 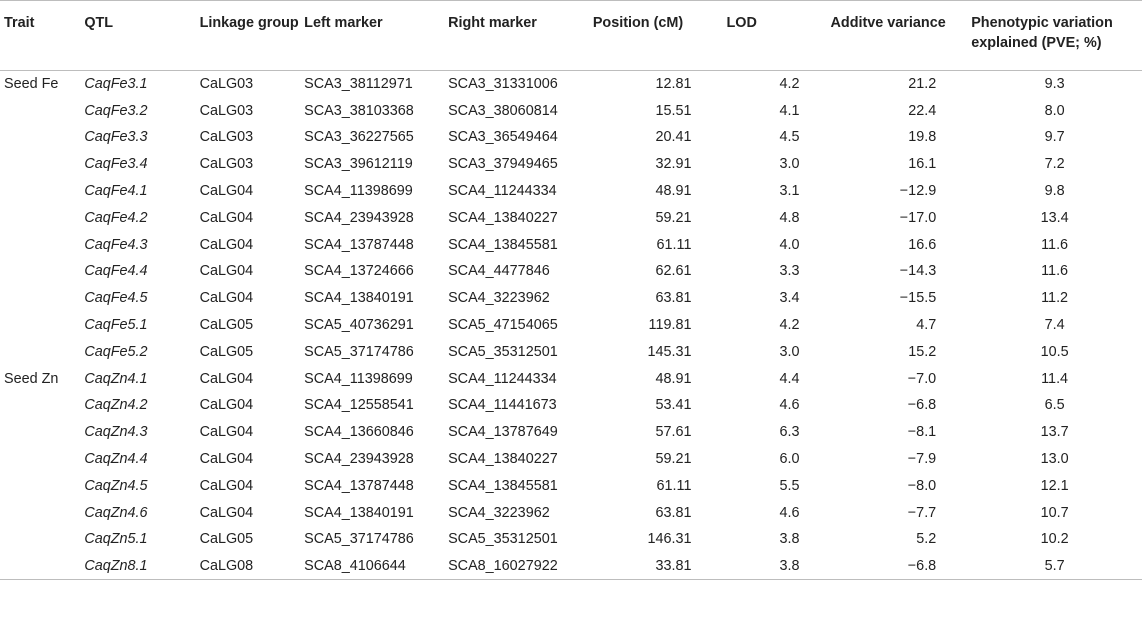 I want to click on cell-left-marker: SCA5_40736291, so click(x=359, y=325).